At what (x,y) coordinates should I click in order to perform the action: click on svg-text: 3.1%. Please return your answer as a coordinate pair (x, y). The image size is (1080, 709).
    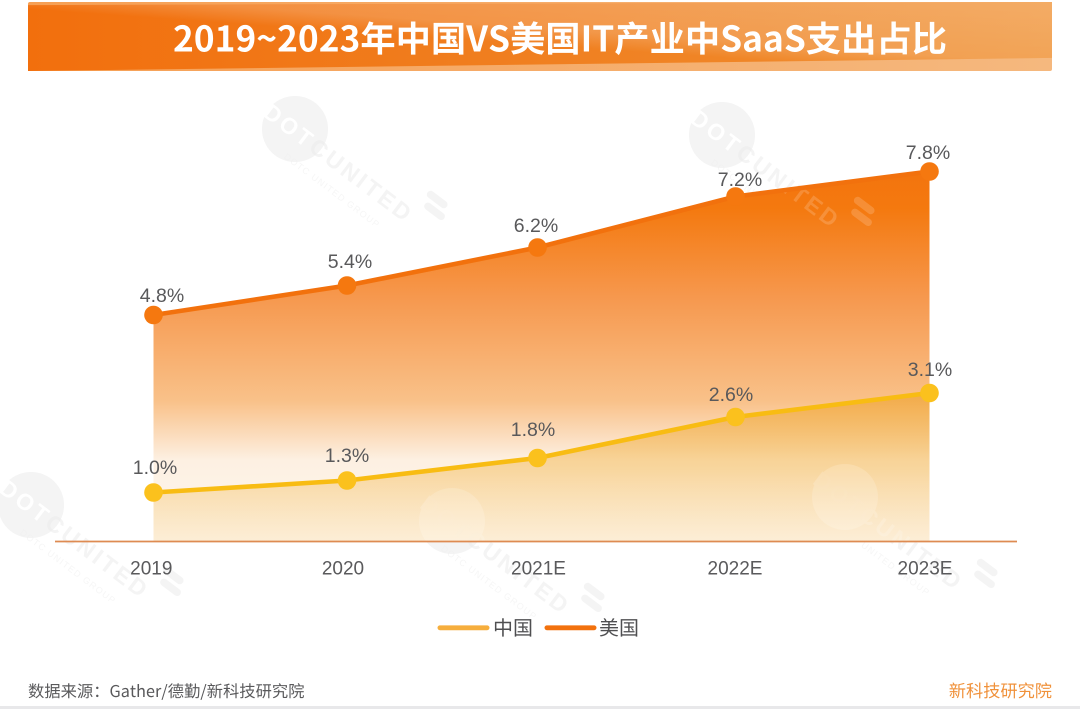
    Looking at the image, I should click on (930, 370).